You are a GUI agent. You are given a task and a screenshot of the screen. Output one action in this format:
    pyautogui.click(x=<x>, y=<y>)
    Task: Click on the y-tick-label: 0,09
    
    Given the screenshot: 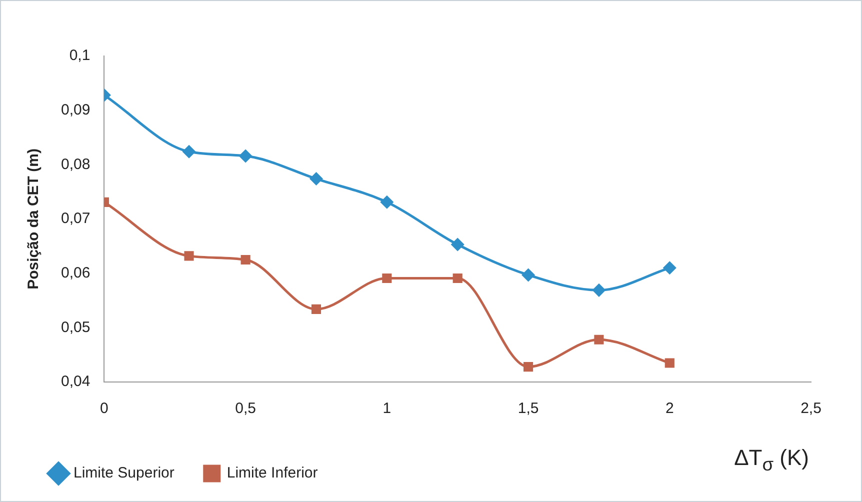 What is the action you would take?
    pyautogui.click(x=75, y=109)
    